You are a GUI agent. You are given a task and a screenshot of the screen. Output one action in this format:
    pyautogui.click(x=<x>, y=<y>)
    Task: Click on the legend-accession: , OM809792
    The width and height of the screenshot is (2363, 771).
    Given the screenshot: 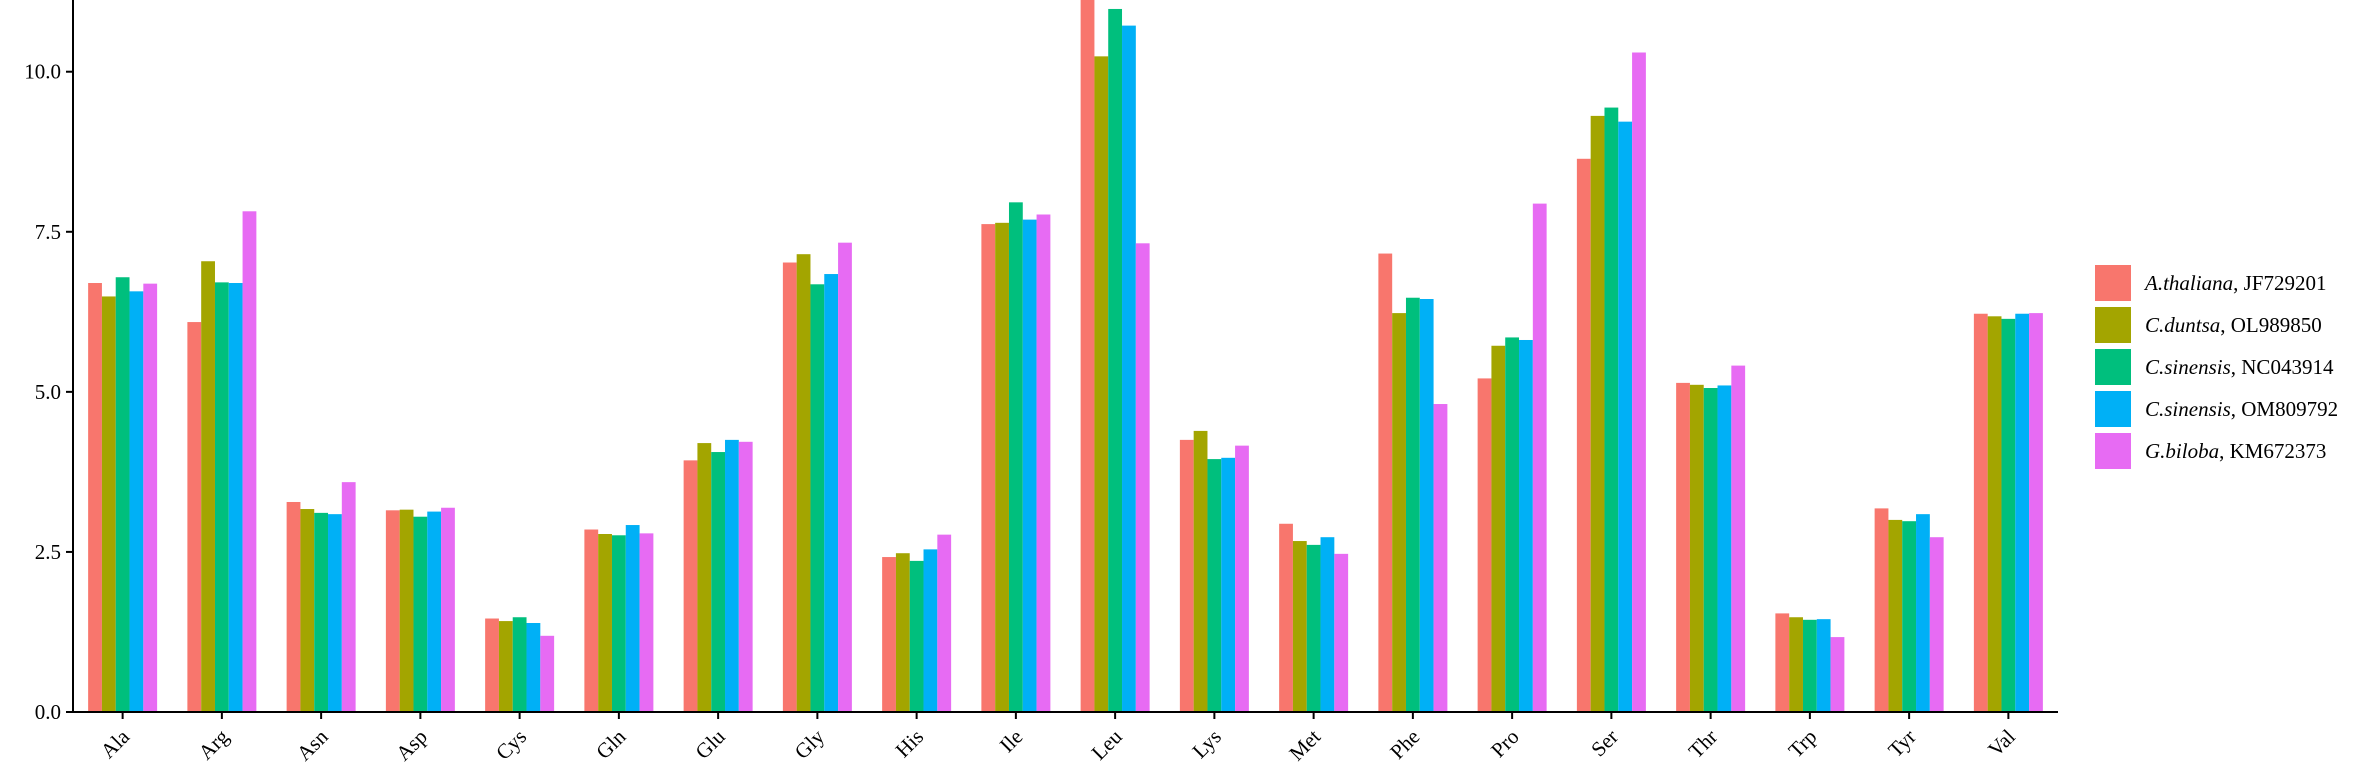 What is the action you would take?
    pyautogui.click(x=2284, y=408)
    